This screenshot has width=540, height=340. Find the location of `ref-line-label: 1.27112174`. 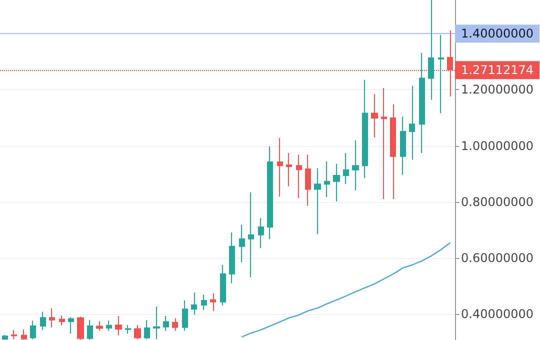

ref-line-label: 1.27112174 is located at coordinates (497, 70).